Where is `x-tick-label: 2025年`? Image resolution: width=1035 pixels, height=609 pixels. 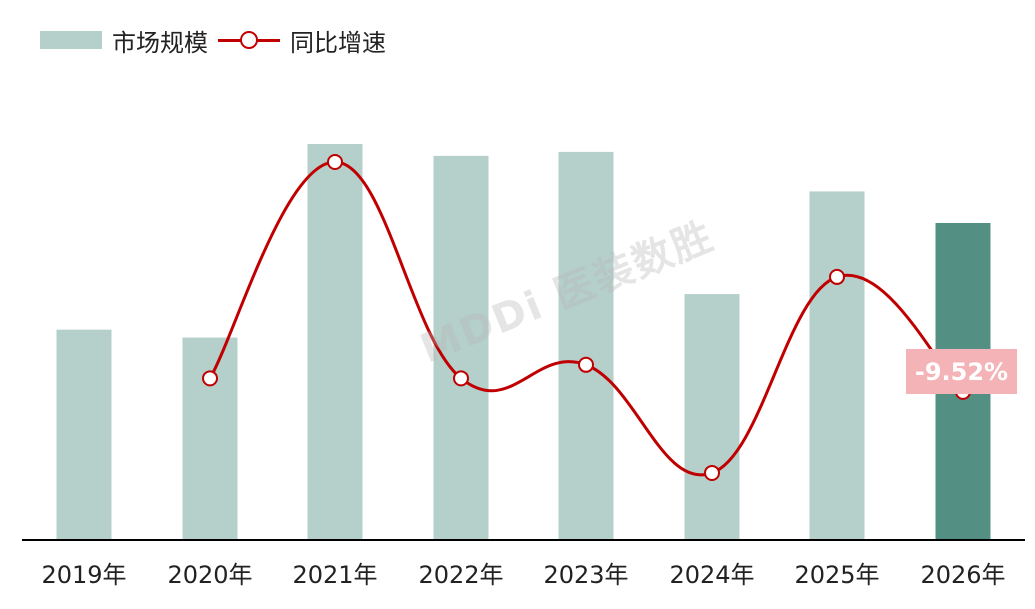 x-tick-label: 2025年 is located at coordinates (836, 575).